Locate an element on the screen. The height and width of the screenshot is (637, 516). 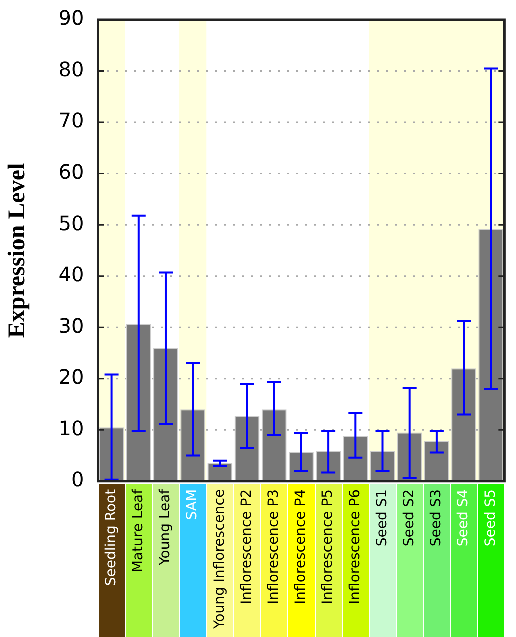
x-tick-label: Seed S4 is located at coordinates (464, 518).